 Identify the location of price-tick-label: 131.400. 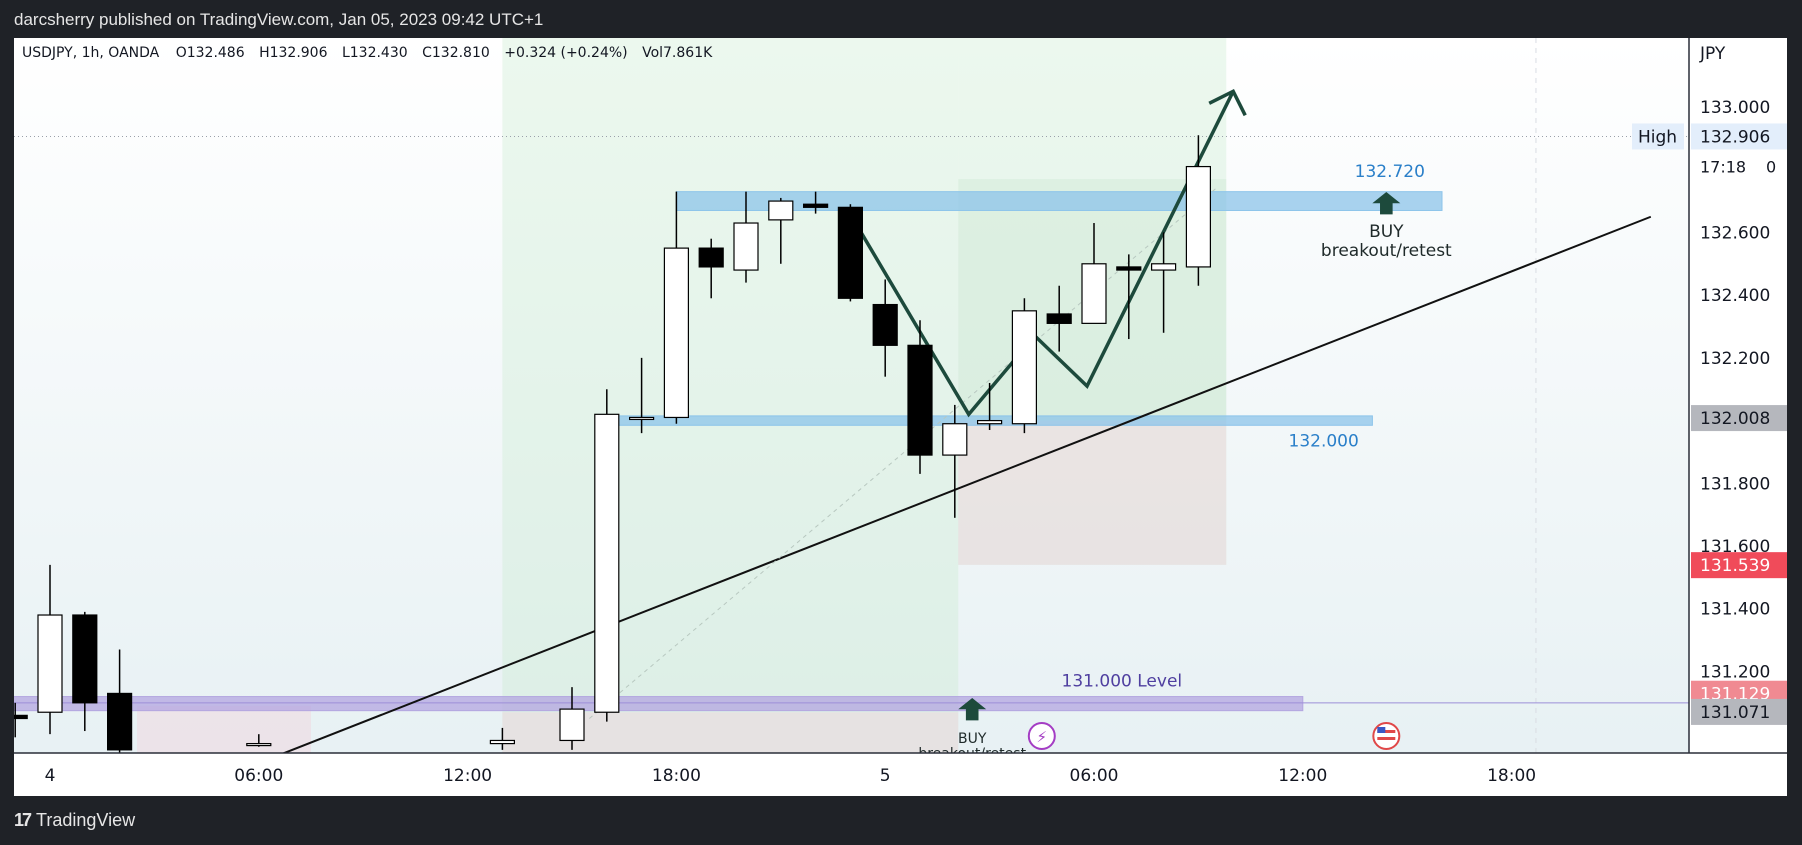
(1735, 610).